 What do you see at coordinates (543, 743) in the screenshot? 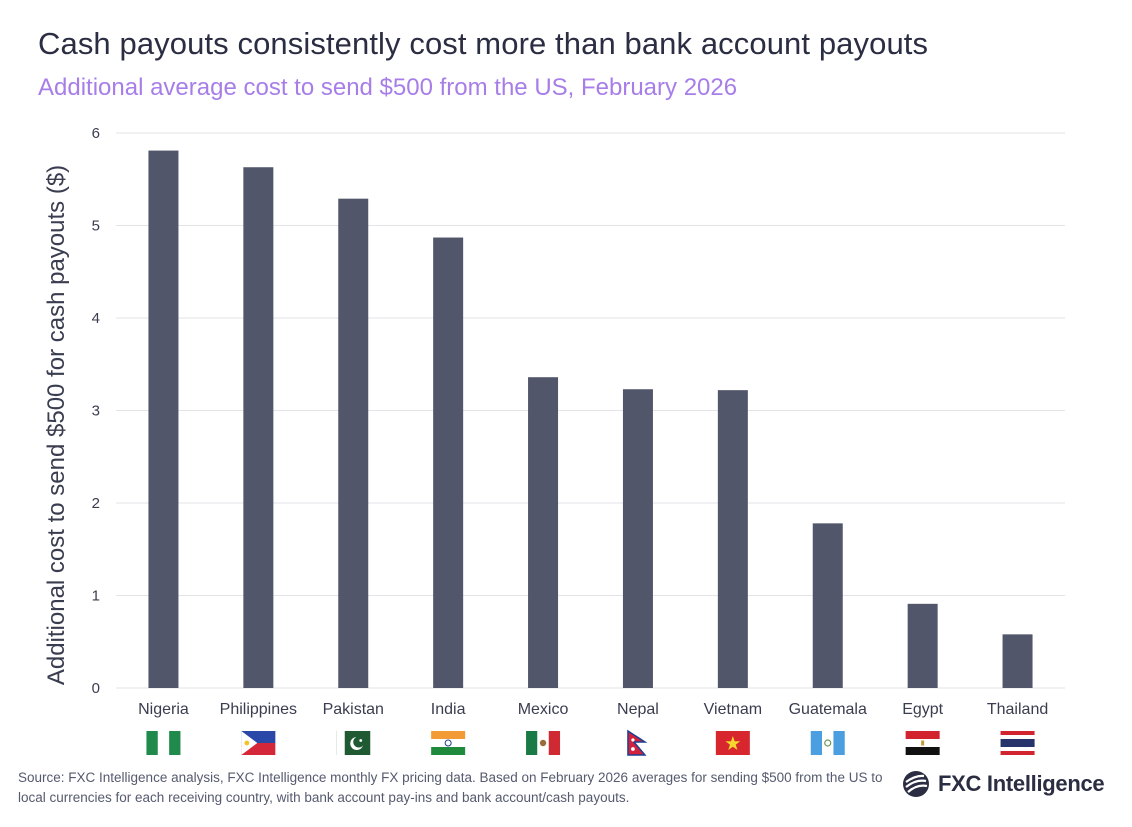
I see `mexico-flag-icon` at bounding box center [543, 743].